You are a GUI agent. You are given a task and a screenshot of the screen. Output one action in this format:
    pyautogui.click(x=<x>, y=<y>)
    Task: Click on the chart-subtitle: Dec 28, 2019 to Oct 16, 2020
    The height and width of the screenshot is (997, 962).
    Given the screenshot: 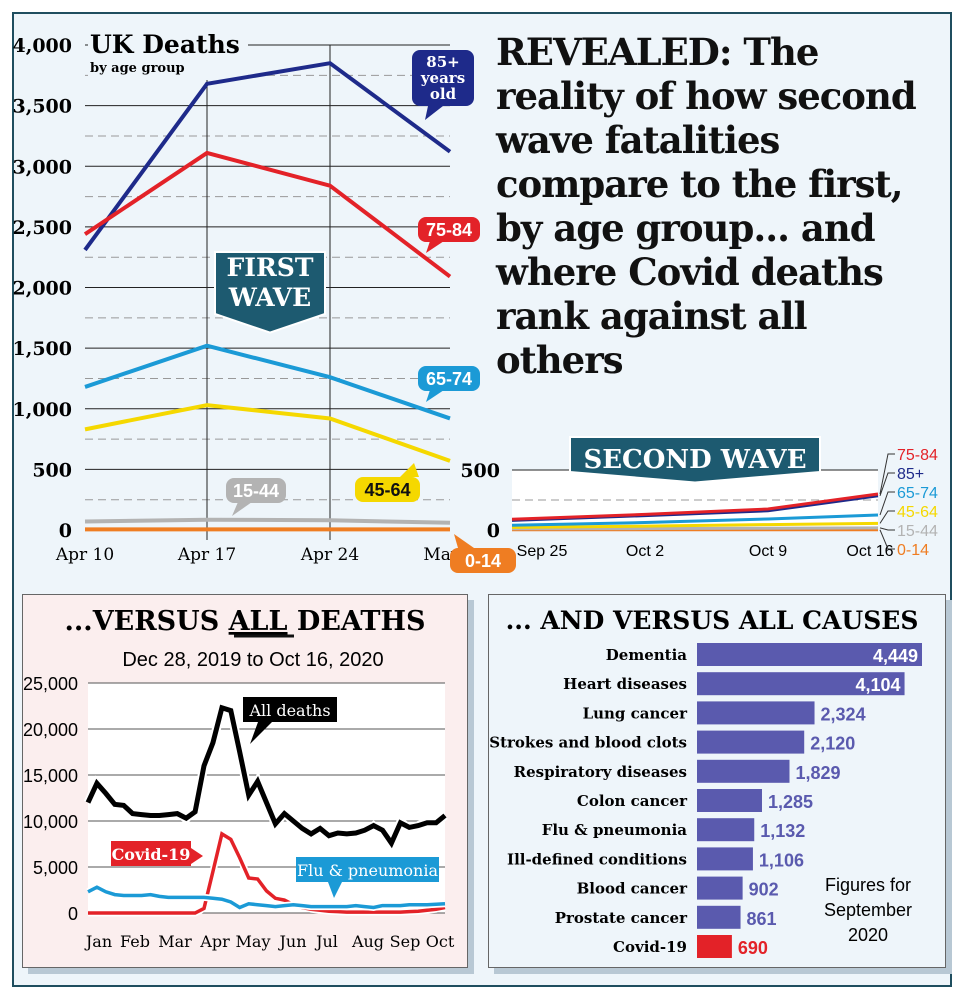 What is the action you would take?
    pyautogui.click(x=252, y=660)
    